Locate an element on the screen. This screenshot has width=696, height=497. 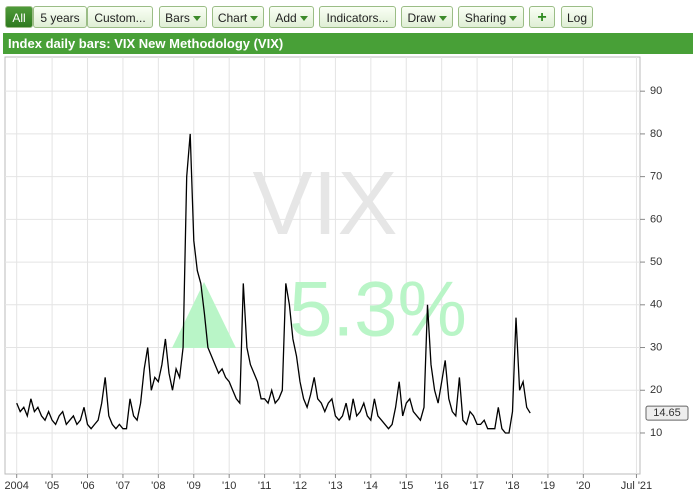
toolbar-button: Bars is located at coordinates (183, 17).